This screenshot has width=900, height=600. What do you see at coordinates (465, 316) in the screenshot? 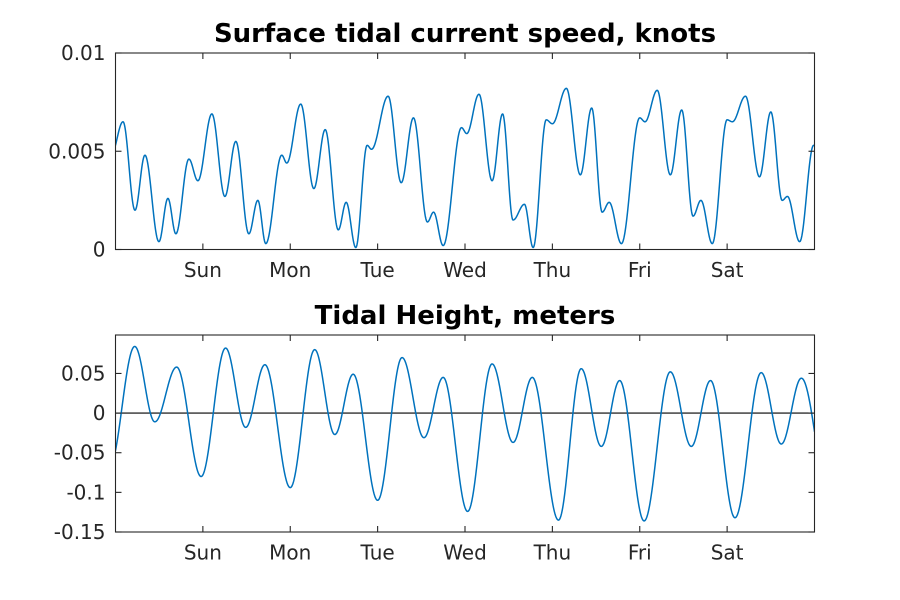
I see `tidal-height-chart-title: Tidal Height, meters` at bounding box center [465, 316].